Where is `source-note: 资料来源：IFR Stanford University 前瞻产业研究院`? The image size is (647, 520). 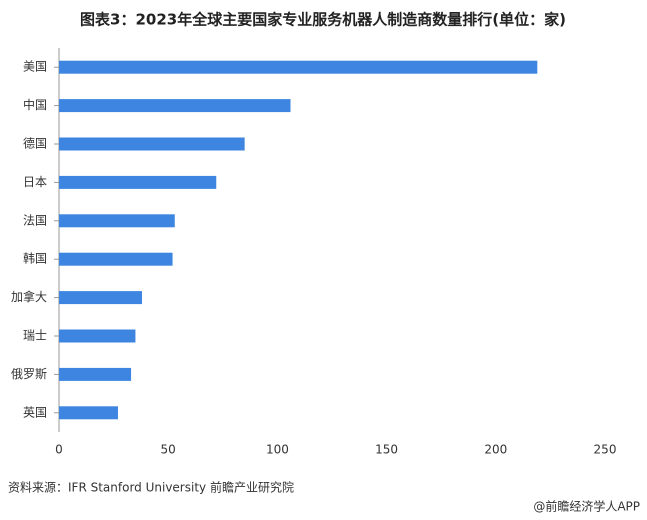
source-note: 资料来源：IFR Stanford University 前瞻产业研究院 is located at coordinates (151, 487).